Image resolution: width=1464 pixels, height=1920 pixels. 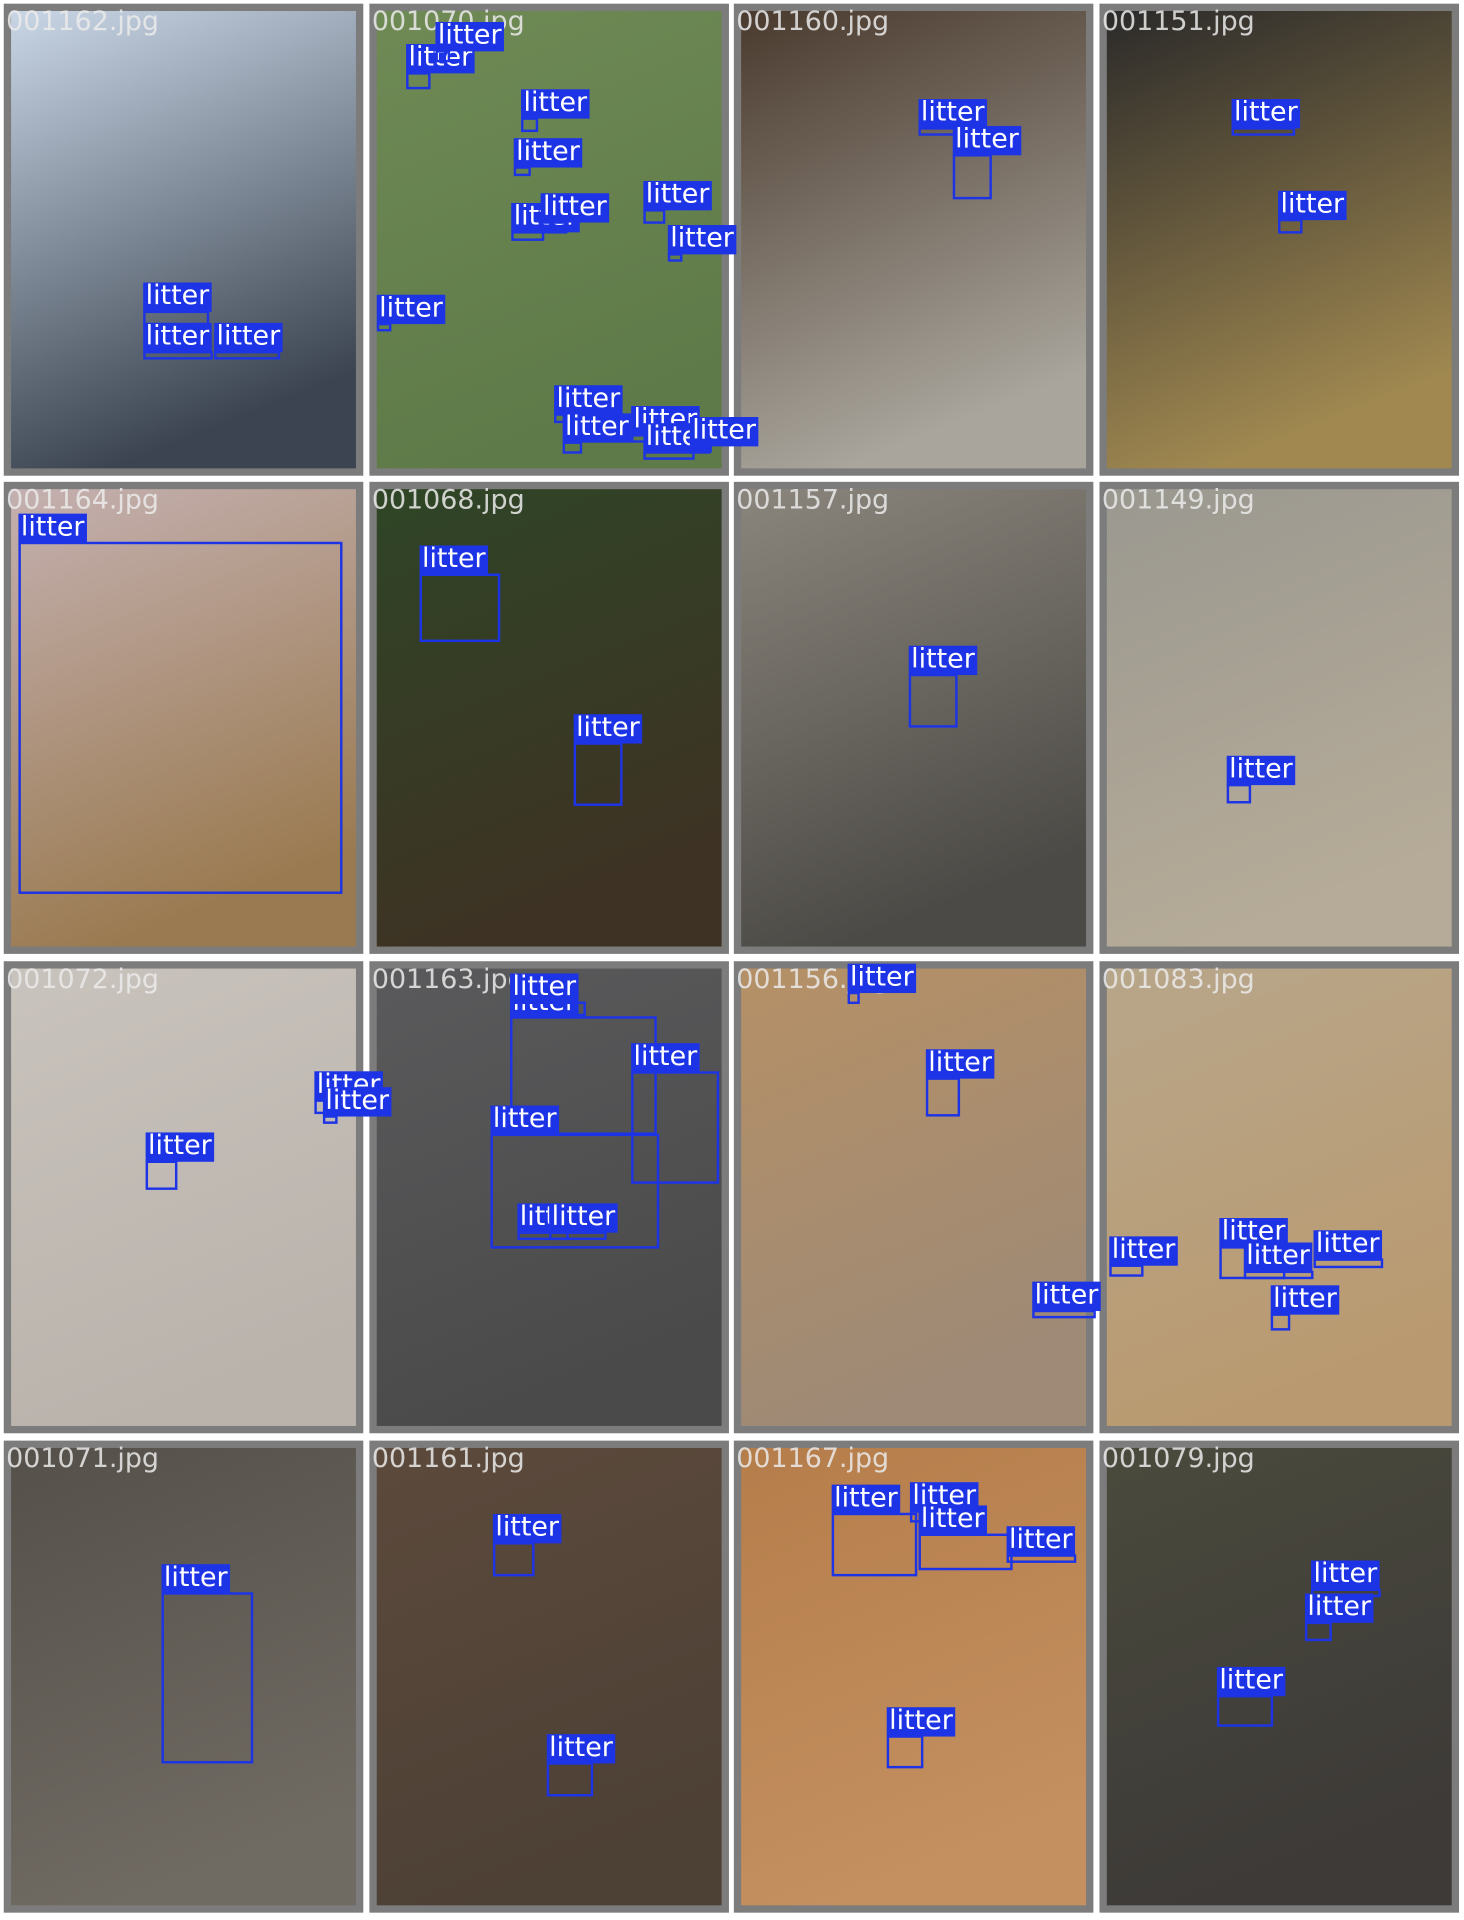 I want to click on image-tile: 001072.jpg, so click(x=183, y=1197).